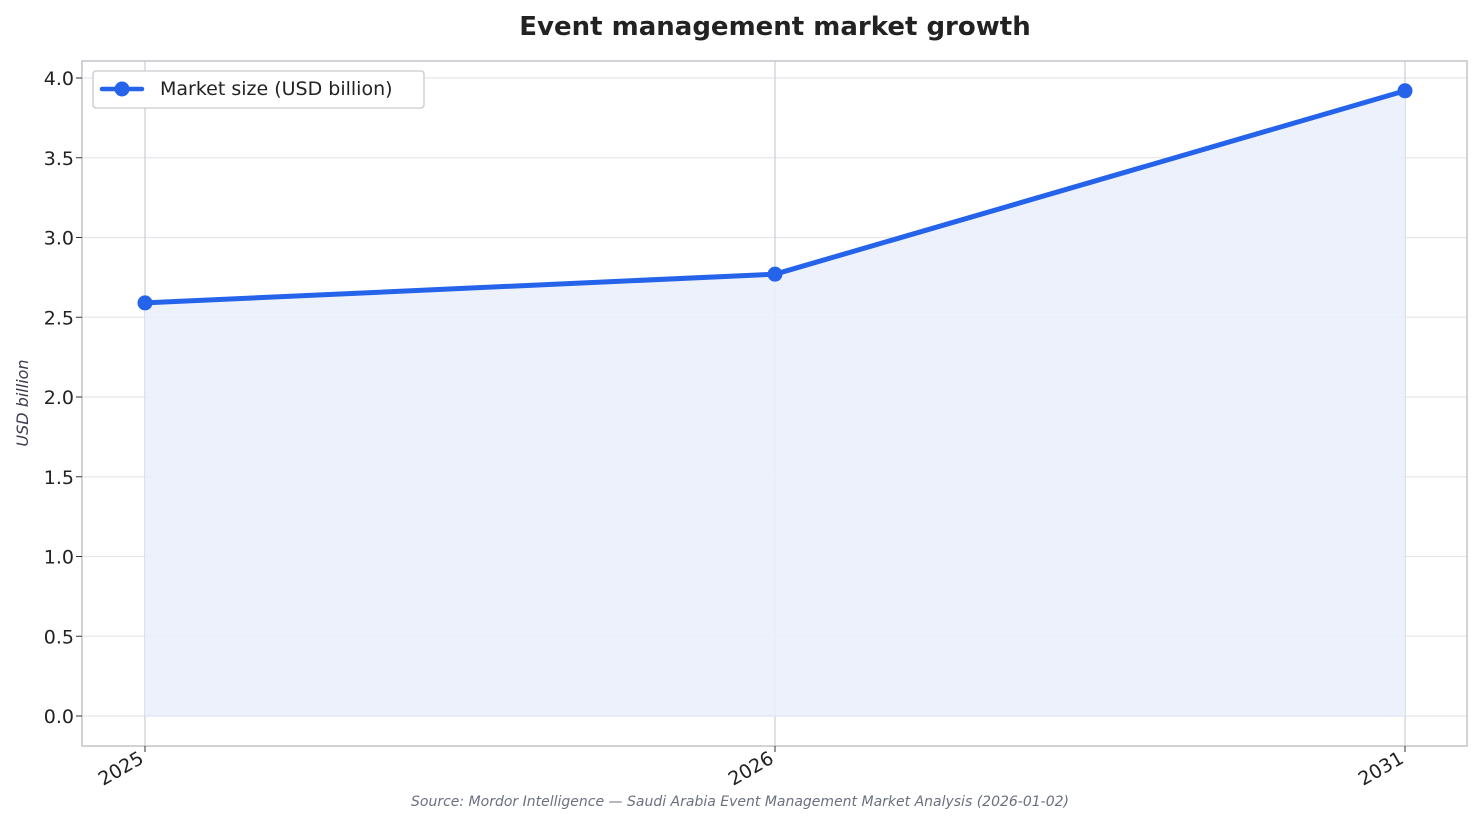 This screenshot has width=1482, height=824. I want to click on legend: Market size (USD billion), so click(258, 89).